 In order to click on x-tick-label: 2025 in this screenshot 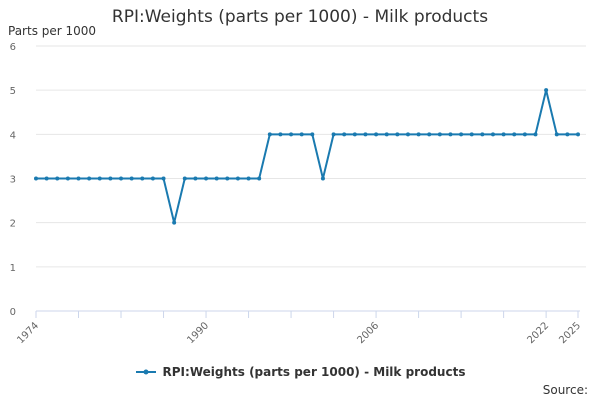, I will do `click(570, 333)`.